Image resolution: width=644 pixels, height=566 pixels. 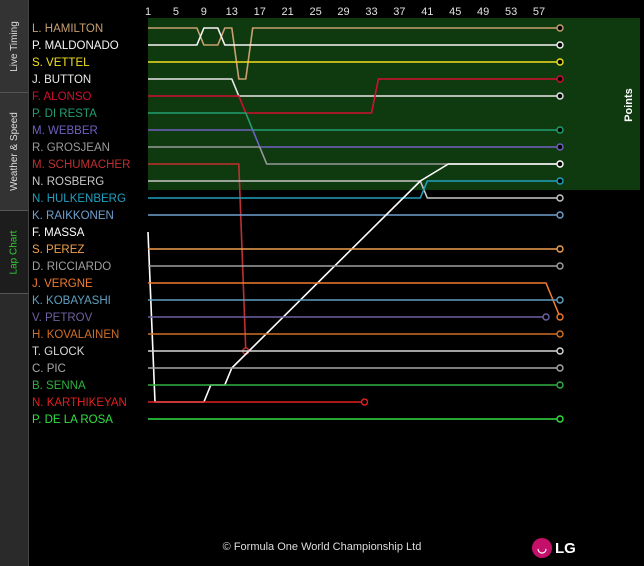 I want to click on points-label: Points, so click(x=629, y=105).